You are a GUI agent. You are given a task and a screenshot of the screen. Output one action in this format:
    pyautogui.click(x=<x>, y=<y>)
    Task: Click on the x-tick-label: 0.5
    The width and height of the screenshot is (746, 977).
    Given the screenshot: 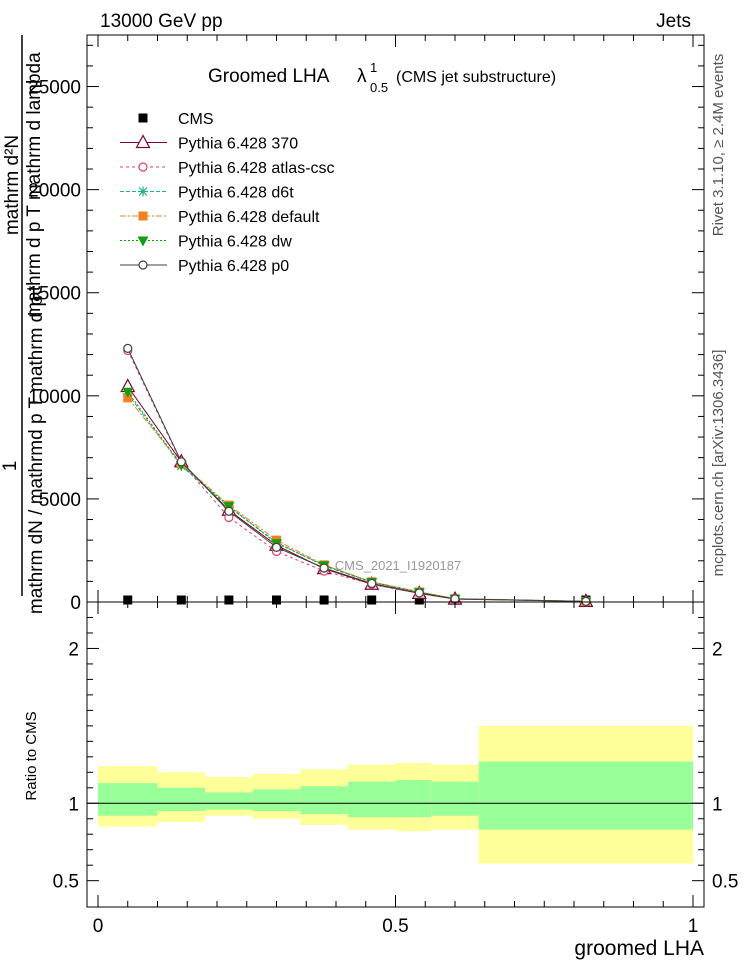 What is the action you would take?
    pyautogui.click(x=395, y=926)
    